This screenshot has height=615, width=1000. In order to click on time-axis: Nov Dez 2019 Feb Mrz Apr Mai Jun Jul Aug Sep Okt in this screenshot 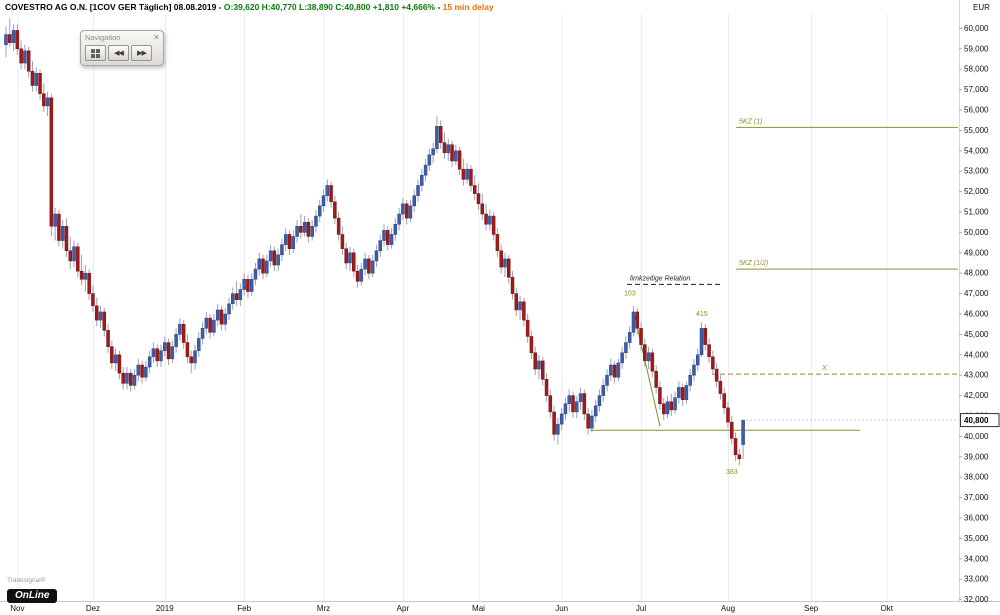, I will do `click(452, 608)`.